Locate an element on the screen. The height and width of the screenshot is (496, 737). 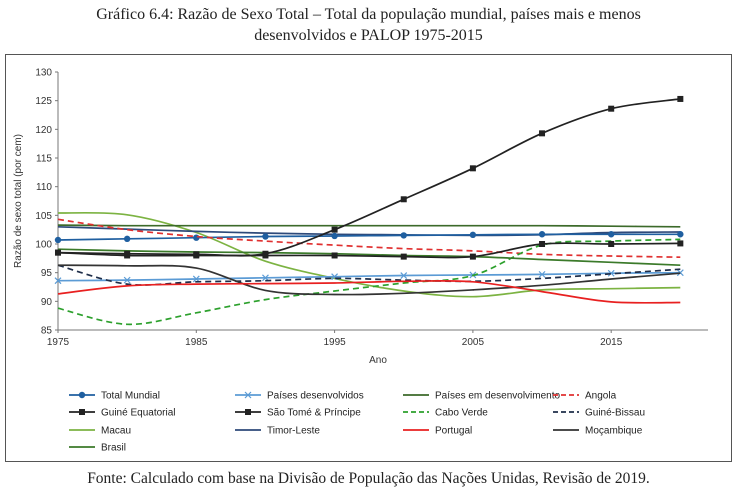
legend-item-guine-equatorial: Guiné Equatorial is located at coordinates (122, 413).